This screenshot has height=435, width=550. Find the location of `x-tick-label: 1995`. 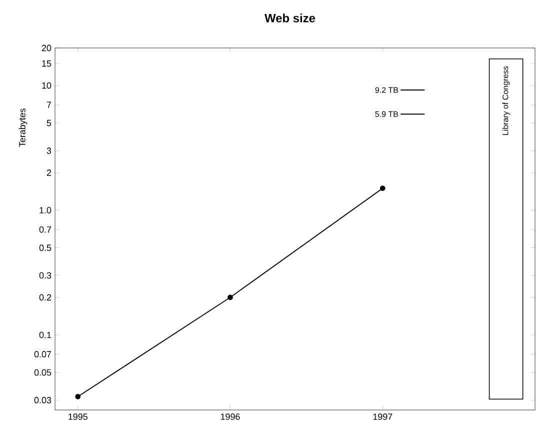

x-tick-label: 1995 is located at coordinates (78, 417).